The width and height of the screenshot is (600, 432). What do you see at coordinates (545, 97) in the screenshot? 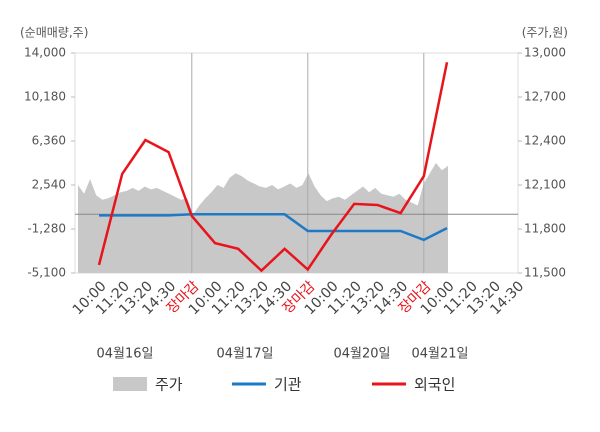
I see `y2-tick-label: 12,700` at bounding box center [545, 97].